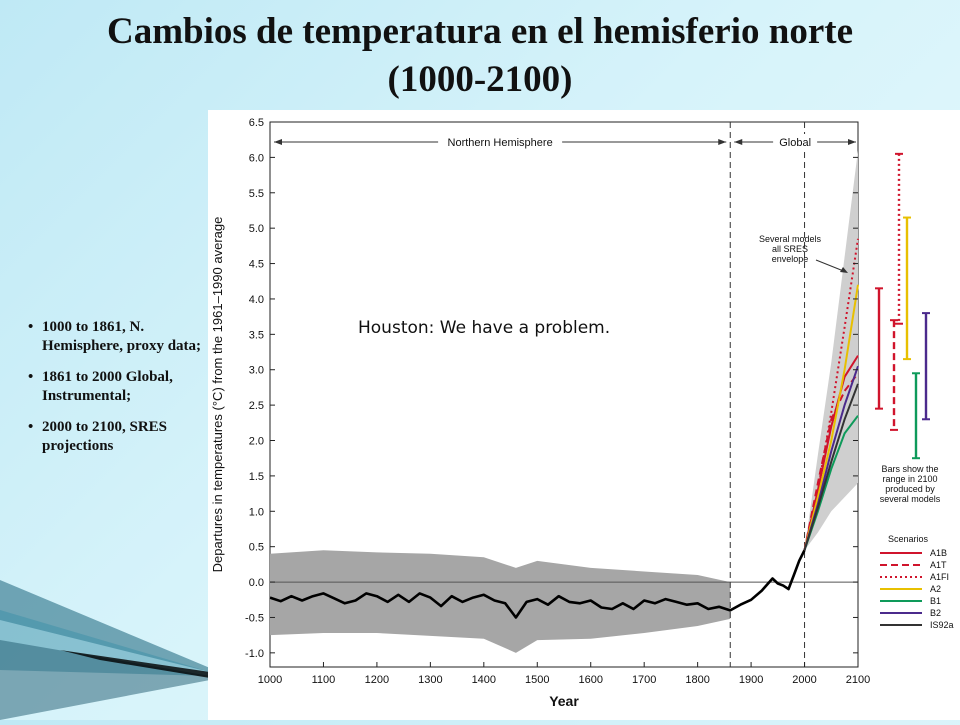  I want to click on bars-note: several models, so click(910, 499).